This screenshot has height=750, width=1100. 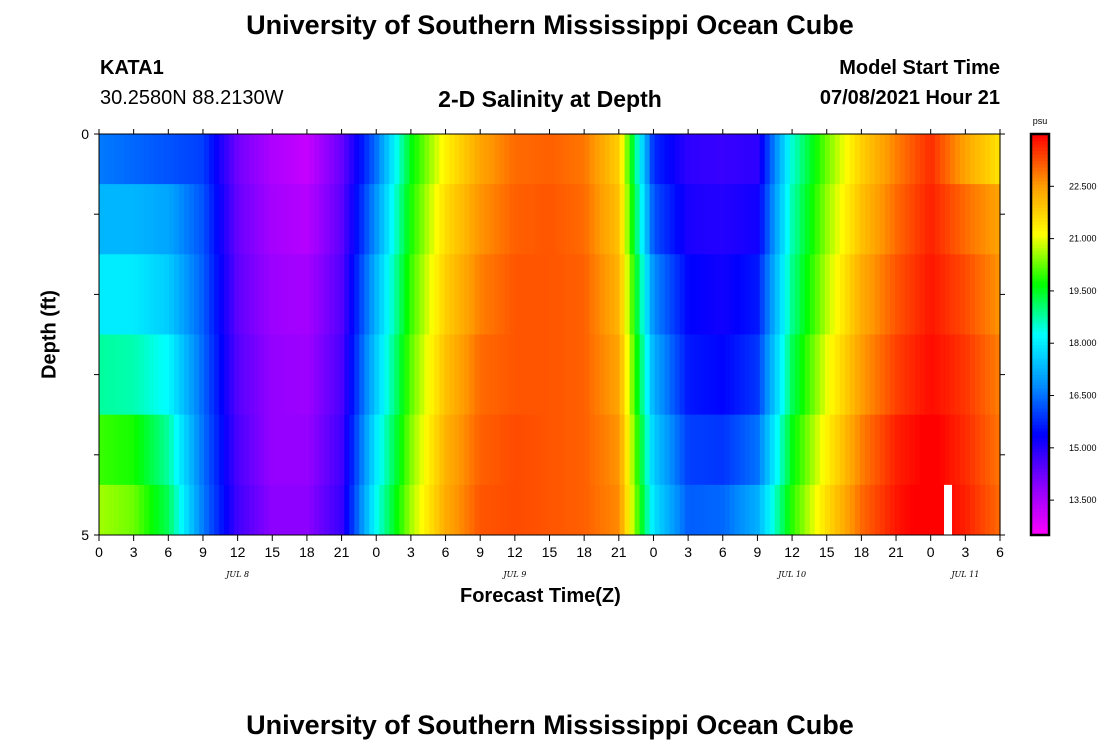 I want to click on model-start-label: Model Start Time, so click(x=919, y=68).